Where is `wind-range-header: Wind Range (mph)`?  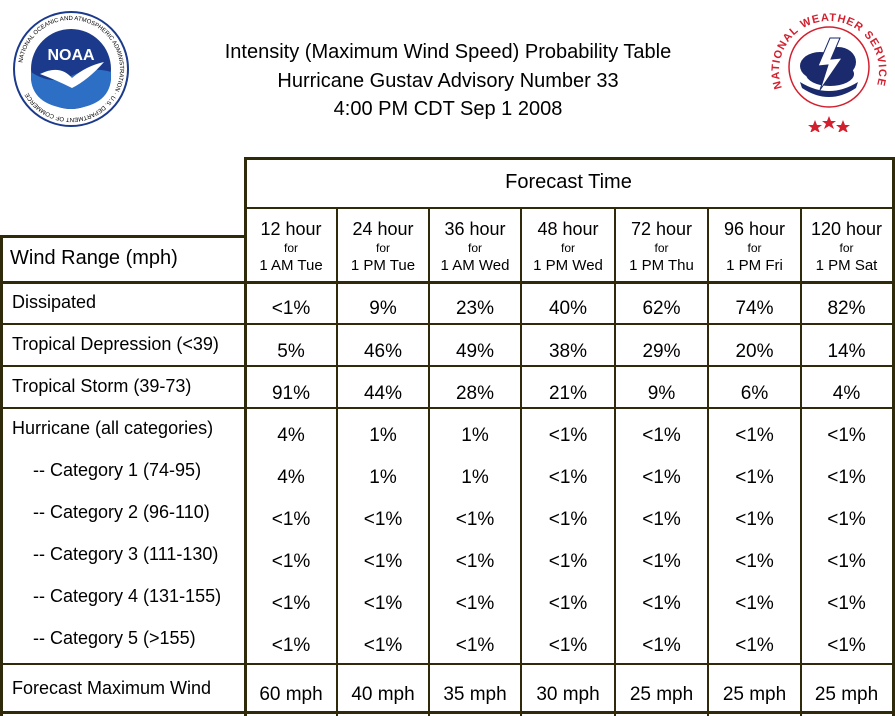
wind-range-header: Wind Range (mph) is located at coordinates (94, 258).